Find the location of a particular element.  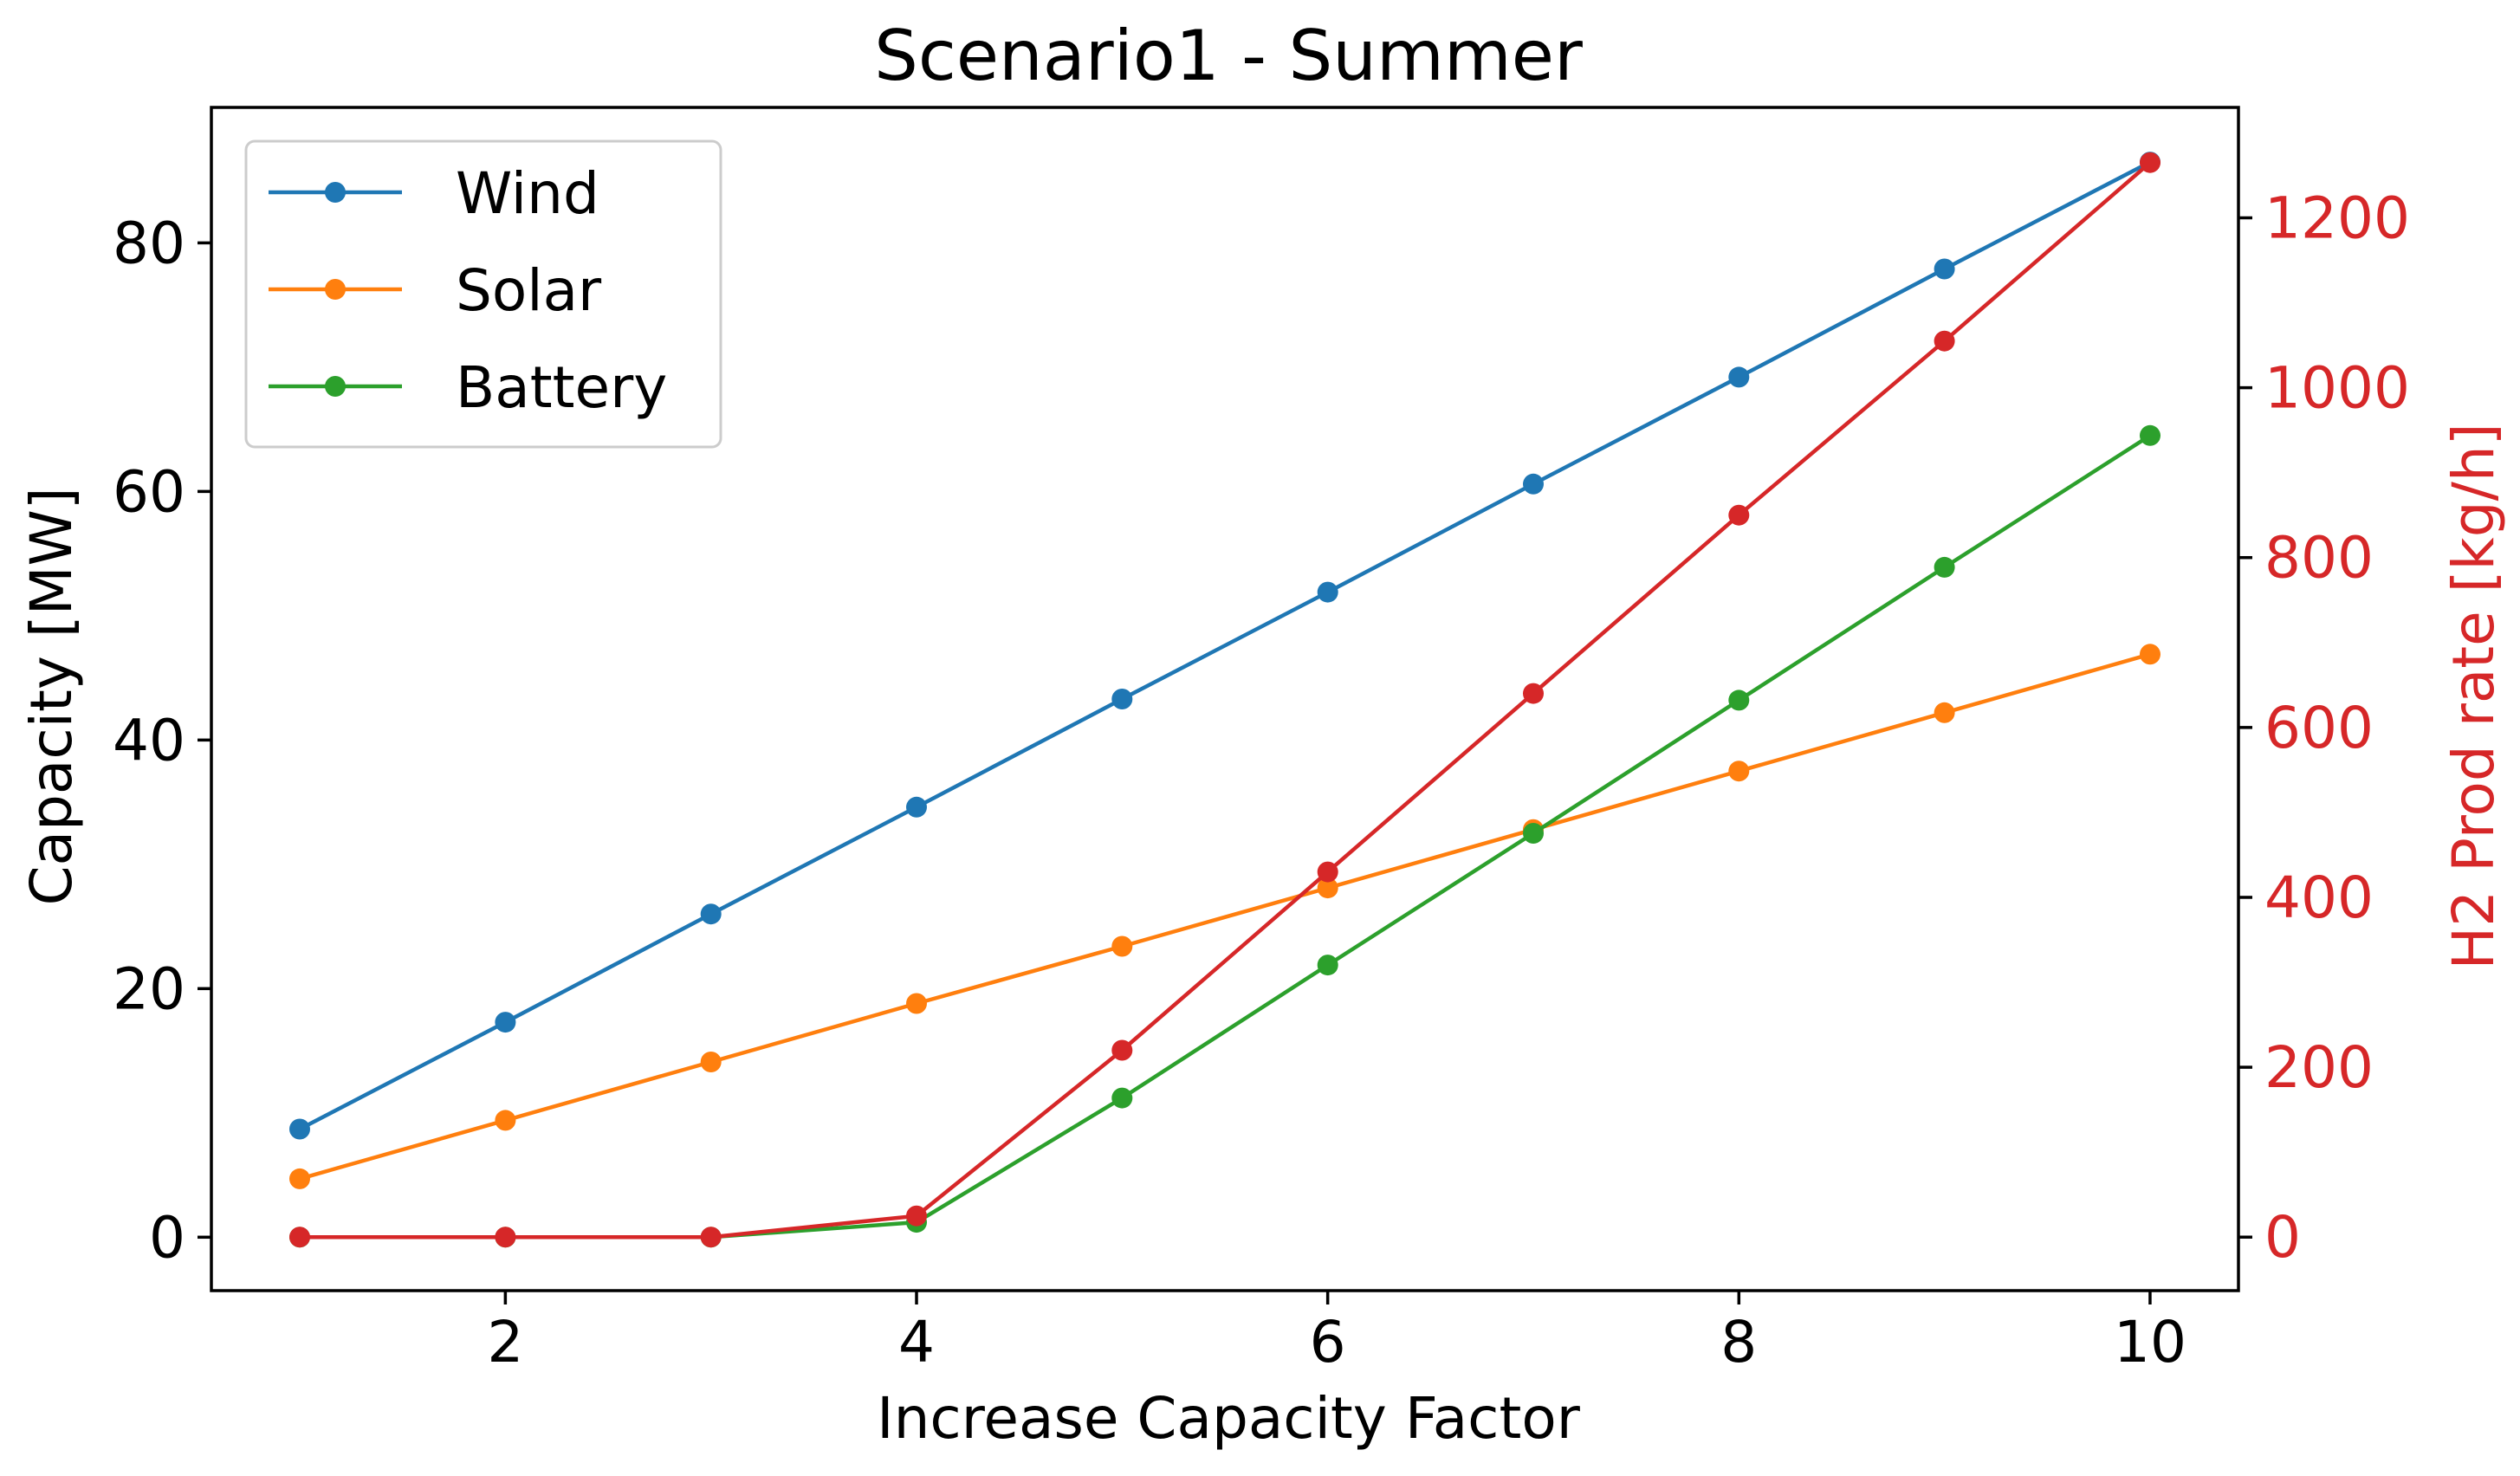

y-tick-label: 60 is located at coordinates (149, 492).